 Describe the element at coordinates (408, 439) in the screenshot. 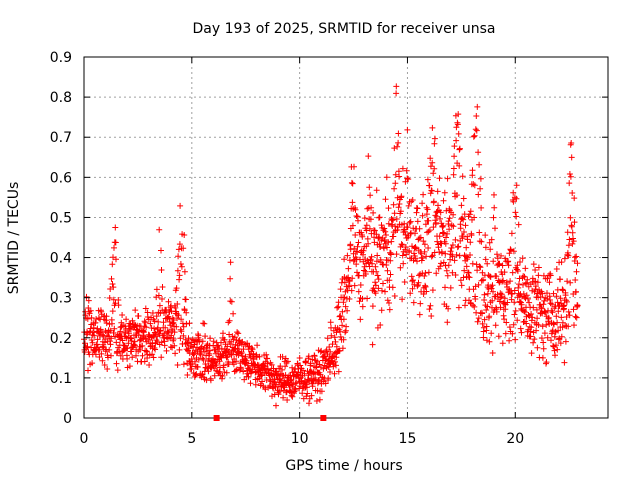

I see `x-tick-label: 15` at that location.